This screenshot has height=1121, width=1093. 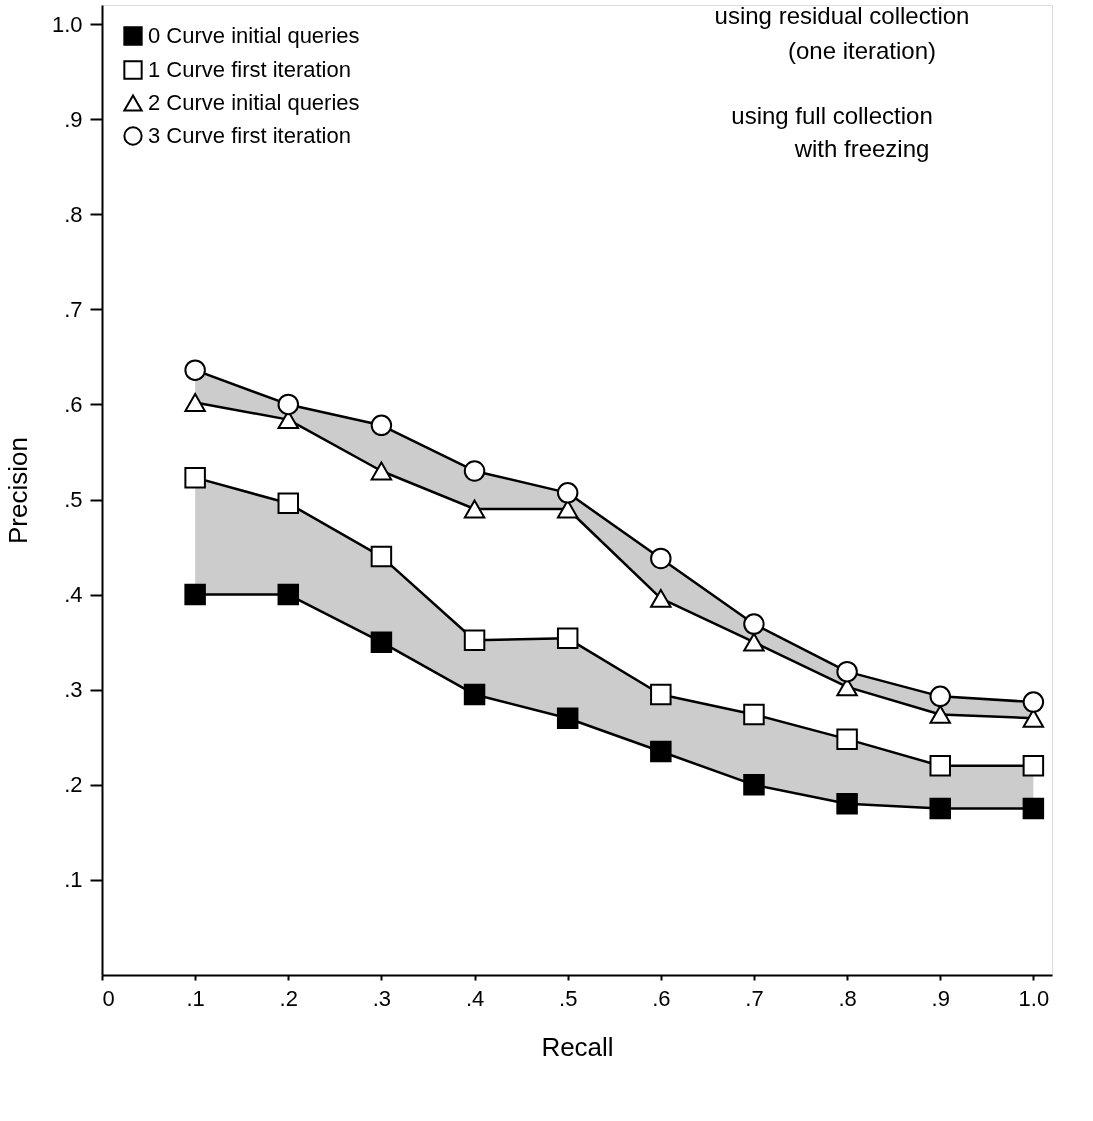 I want to click on x-tick-label: .6, so click(x=661, y=998).